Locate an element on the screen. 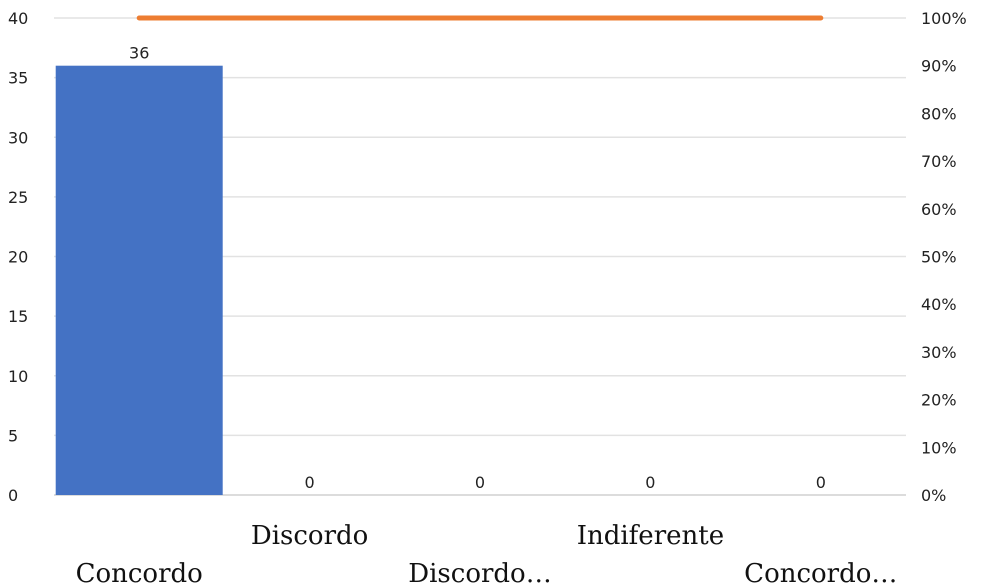  left-tick-label-1: 5 is located at coordinates (13, 435).